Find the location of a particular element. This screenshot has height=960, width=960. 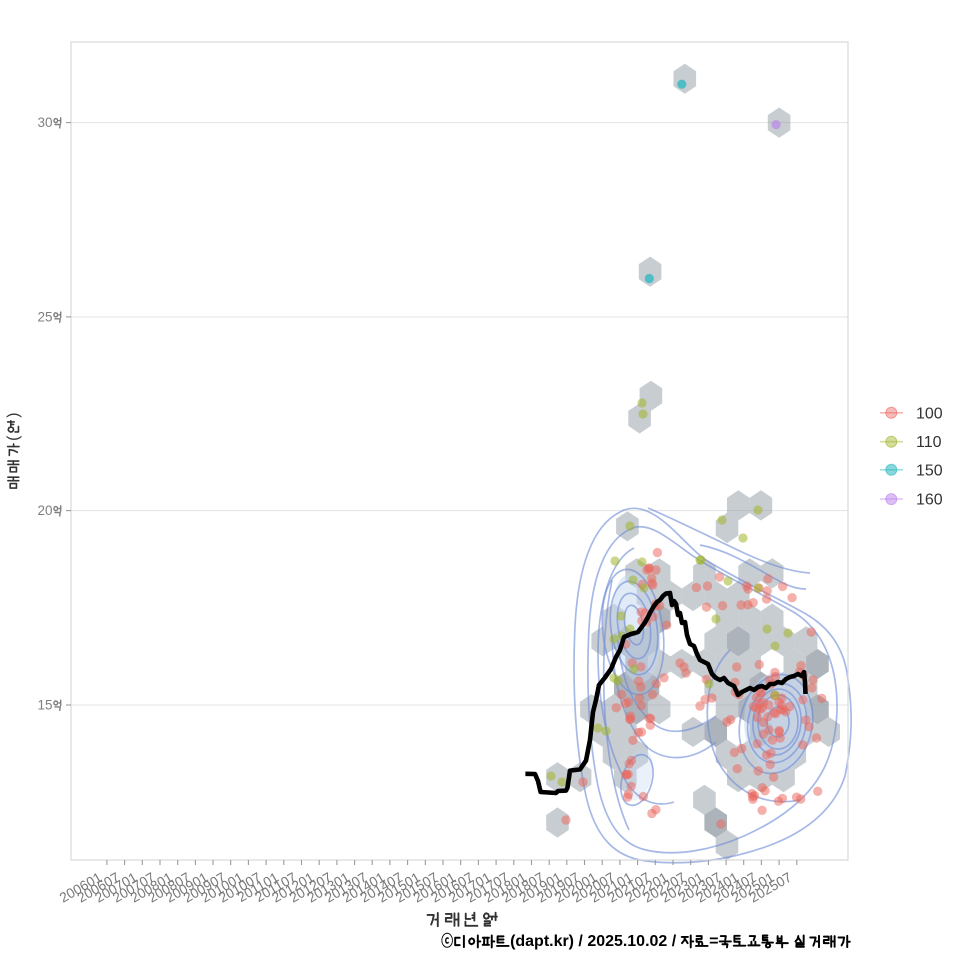

svg-text: ⓒ is located at coordinates (447, 941).